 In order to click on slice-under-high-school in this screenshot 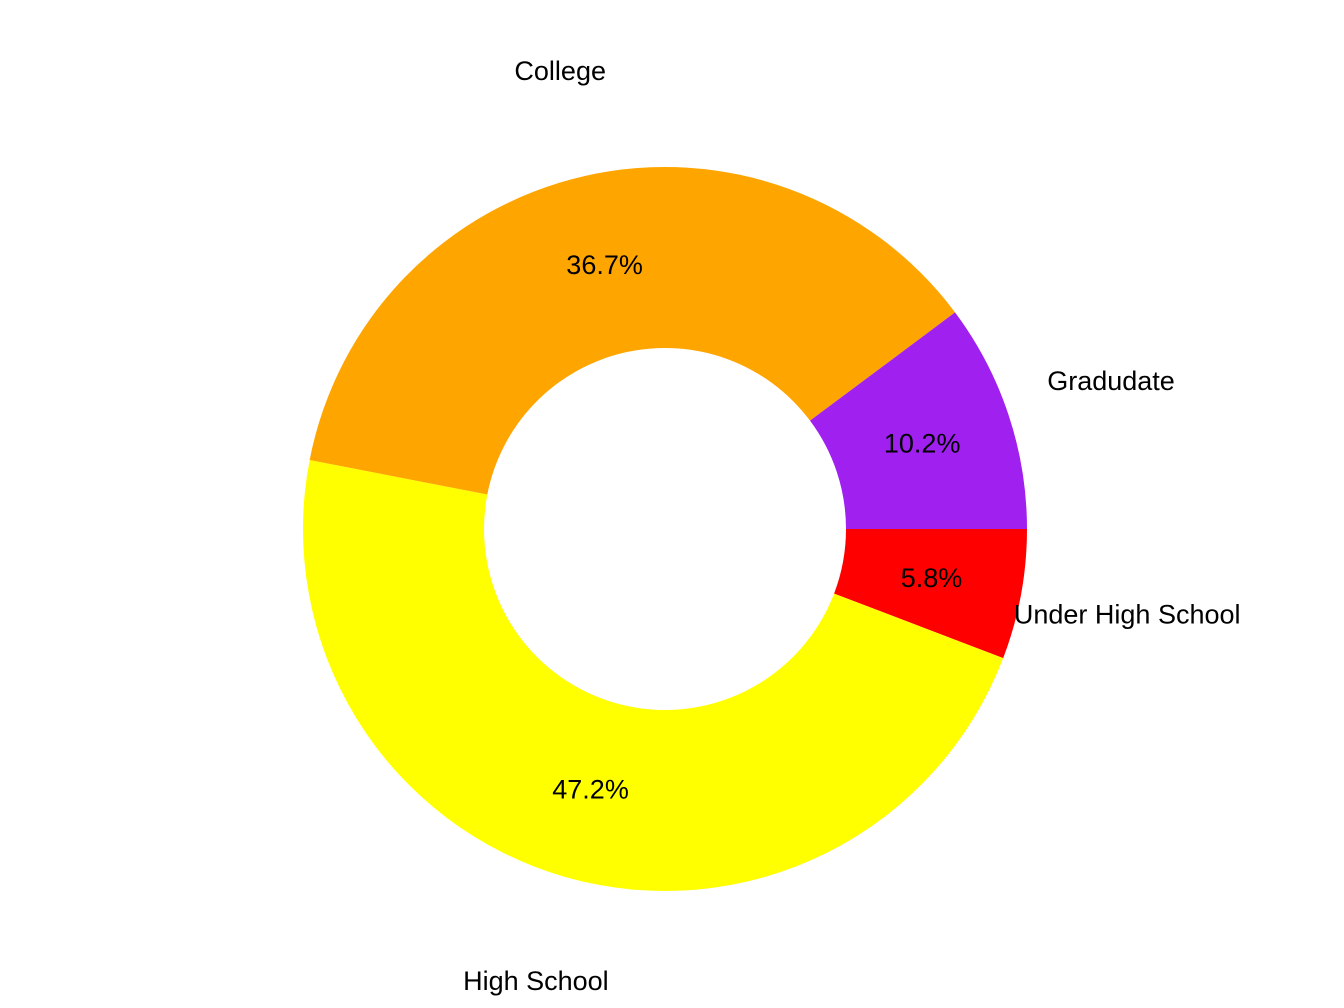, I will do `click(930, 594)`.